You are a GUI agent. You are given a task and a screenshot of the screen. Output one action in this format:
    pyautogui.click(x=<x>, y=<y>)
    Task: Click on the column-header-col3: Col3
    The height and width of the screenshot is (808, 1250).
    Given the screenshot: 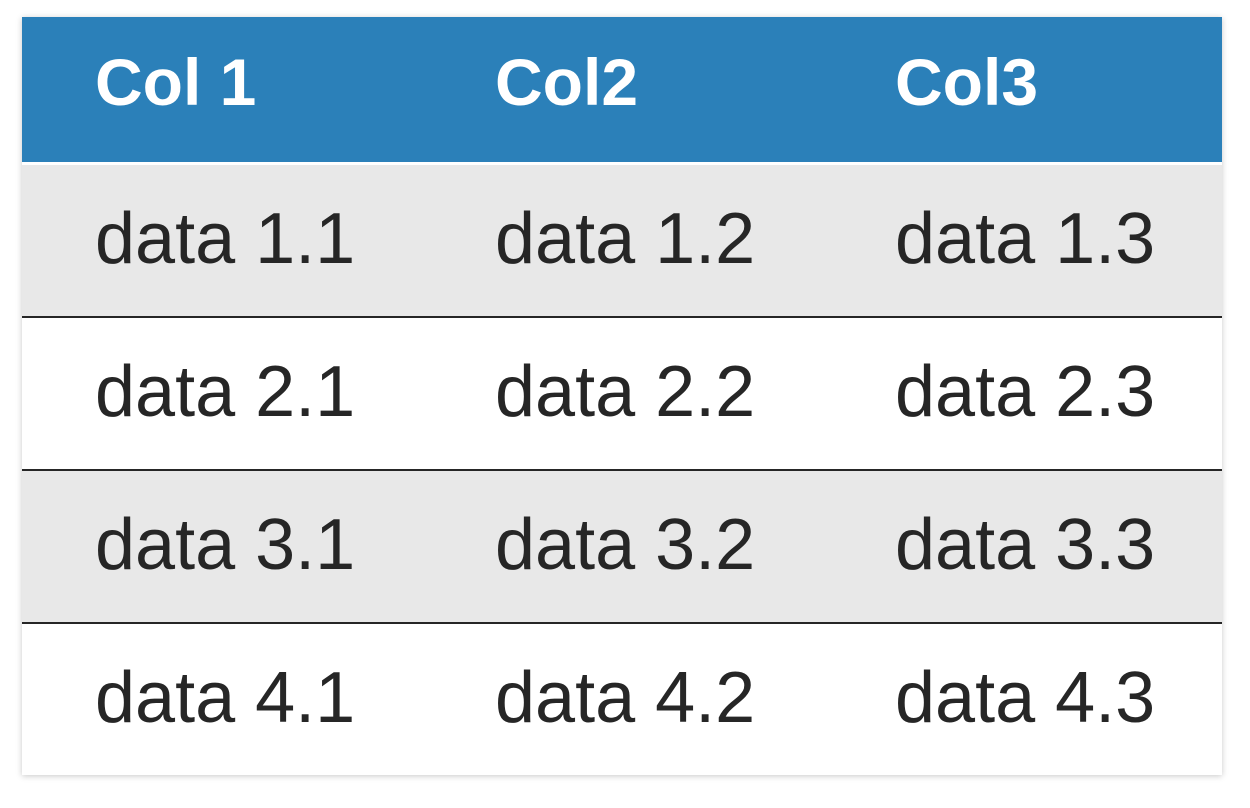 What is the action you would take?
    pyautogui.click(x=1022, y=91)
    